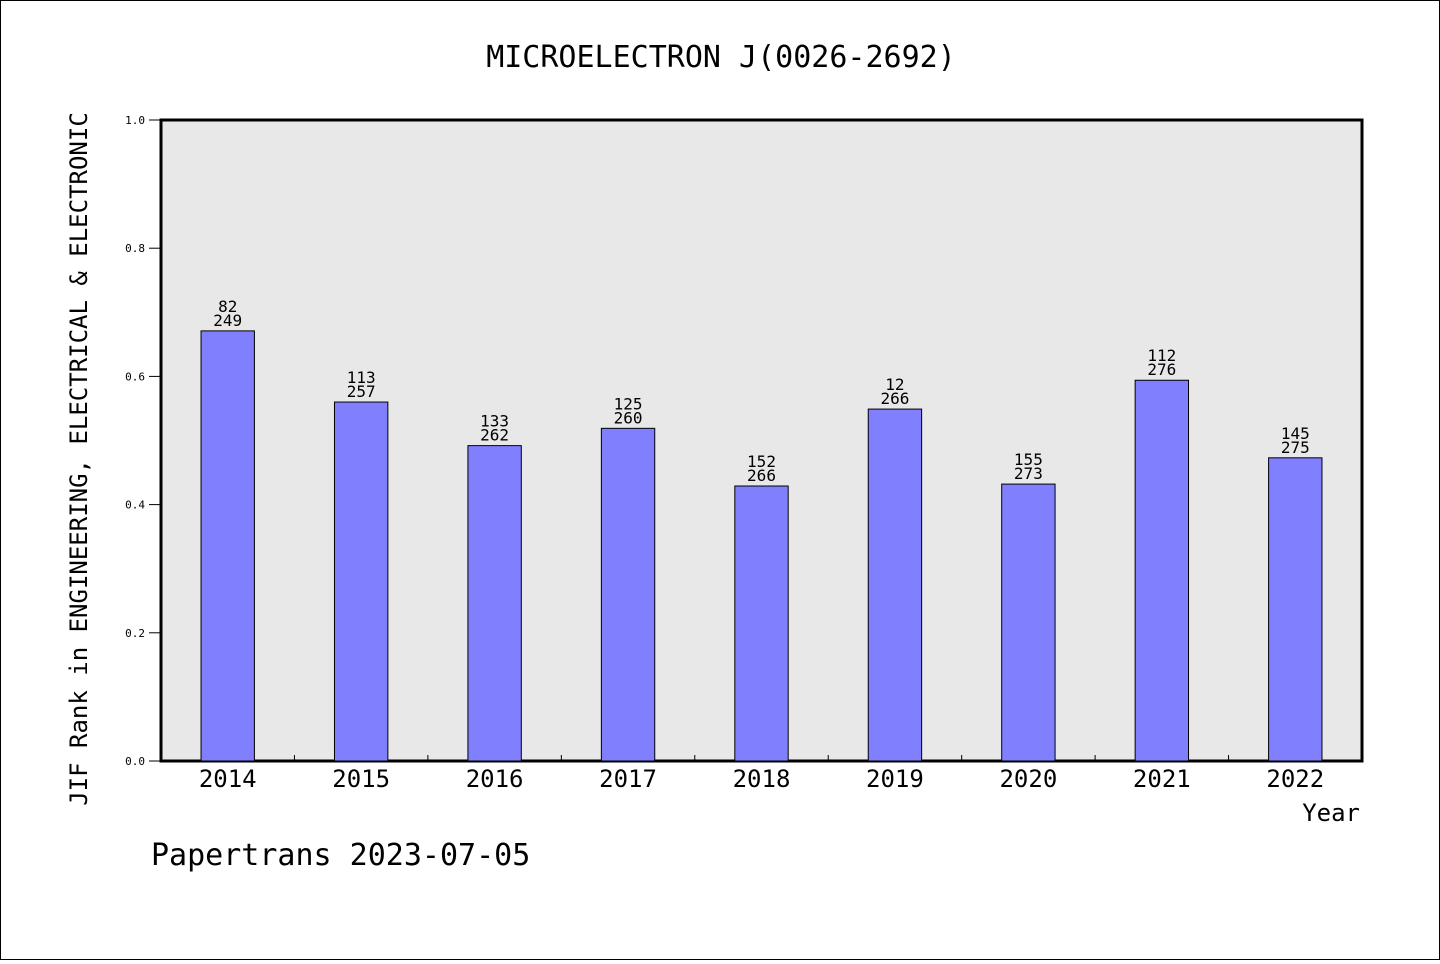  What do you see at coordinates (135, 505) in the screenshot?
I see `y-tick-label: 0.4` at bounding box center [135, 505].